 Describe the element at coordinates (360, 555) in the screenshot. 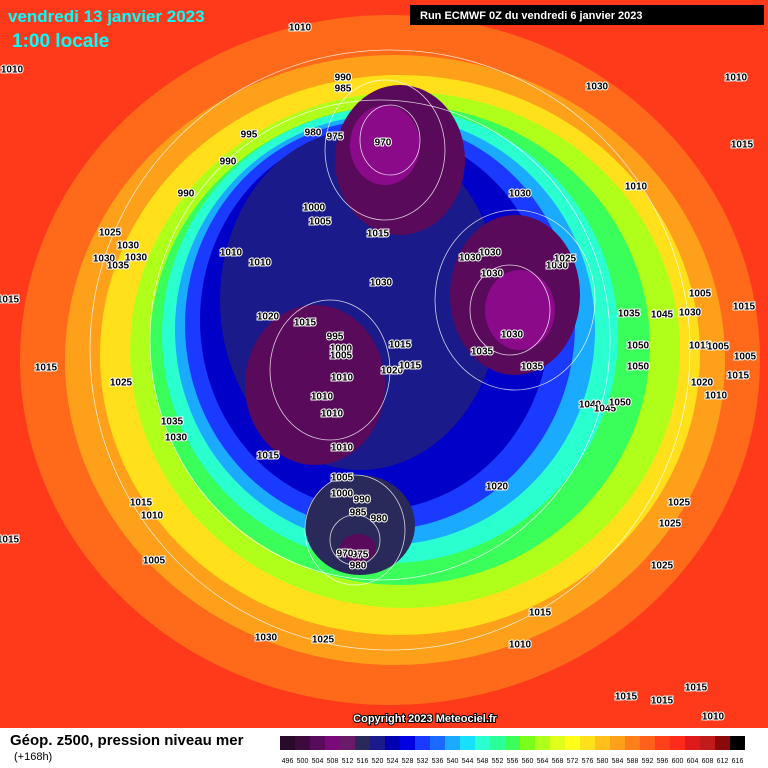

I see `isobar-label: 975` at that location.